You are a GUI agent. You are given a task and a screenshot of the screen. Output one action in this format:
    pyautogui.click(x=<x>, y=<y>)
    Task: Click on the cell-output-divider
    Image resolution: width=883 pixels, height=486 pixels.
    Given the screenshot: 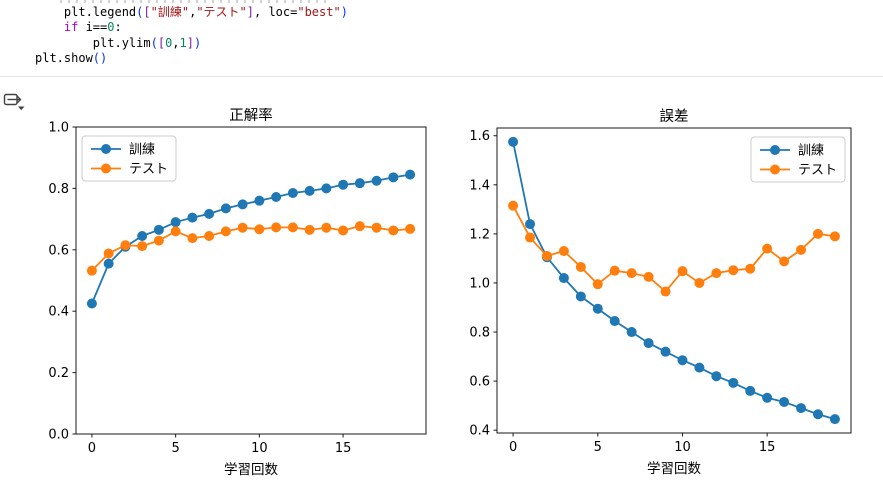 What is the action you would take?
    pyautogui.click(x=441, y=76)
    